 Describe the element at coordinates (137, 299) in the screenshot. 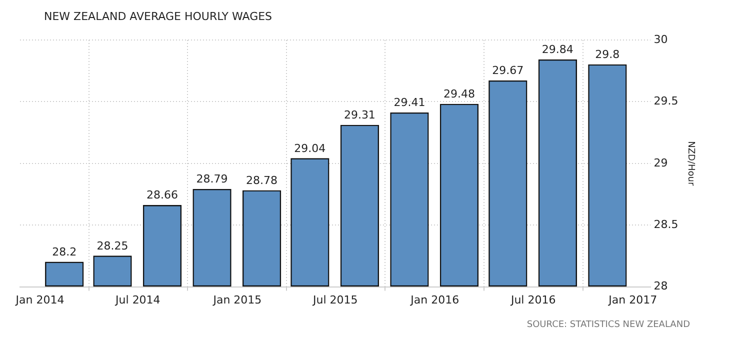

I see `x-tick-label: Jul 2014` at that location.